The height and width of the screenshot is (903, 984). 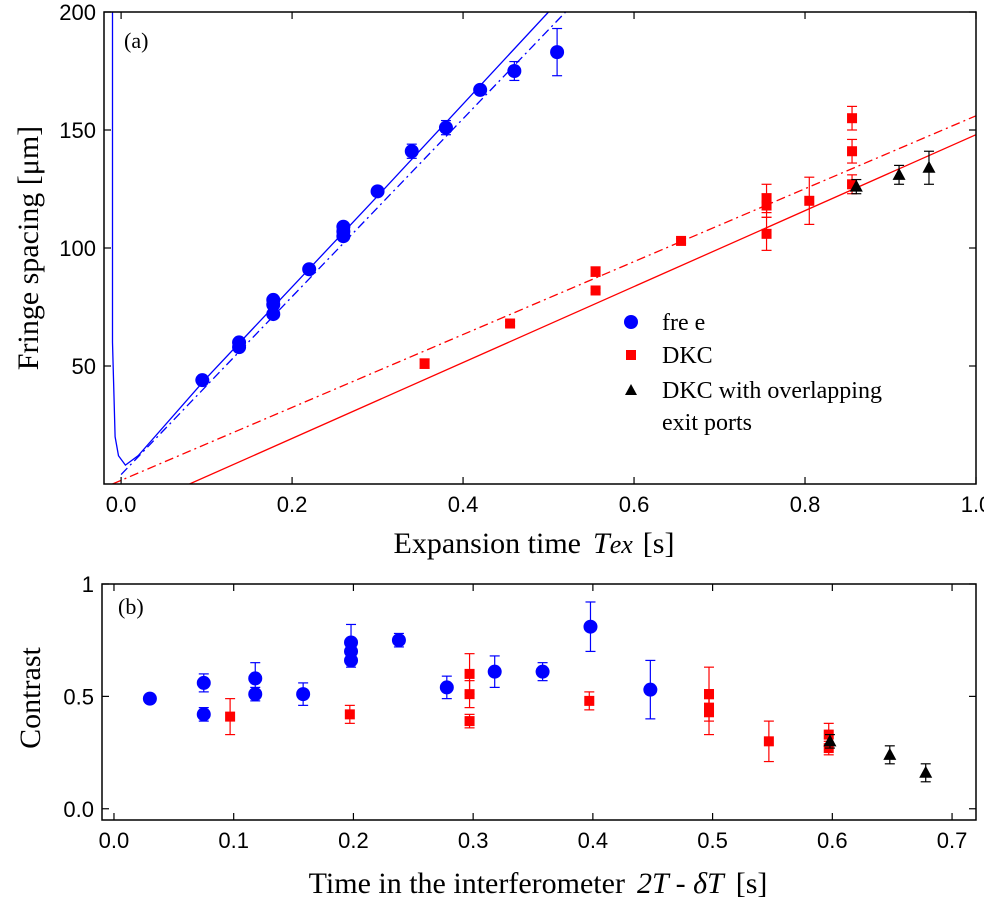 What do you see at coordinates (84, 366) in the screenshot?
I see `y-tick-label: 50` at bounding box center [84, 366].